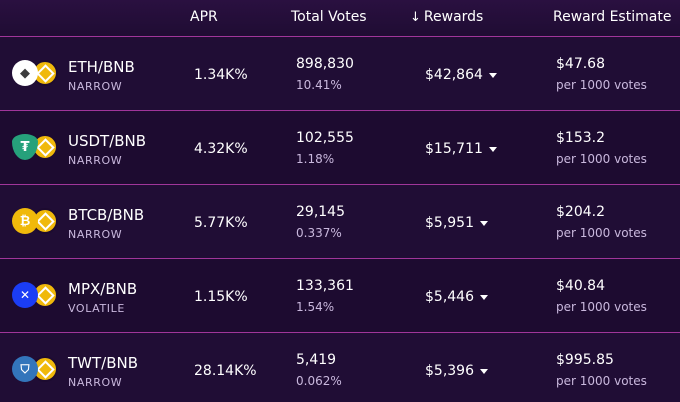  I want to click on votes-percent: 0.337%, so click(319, 233).